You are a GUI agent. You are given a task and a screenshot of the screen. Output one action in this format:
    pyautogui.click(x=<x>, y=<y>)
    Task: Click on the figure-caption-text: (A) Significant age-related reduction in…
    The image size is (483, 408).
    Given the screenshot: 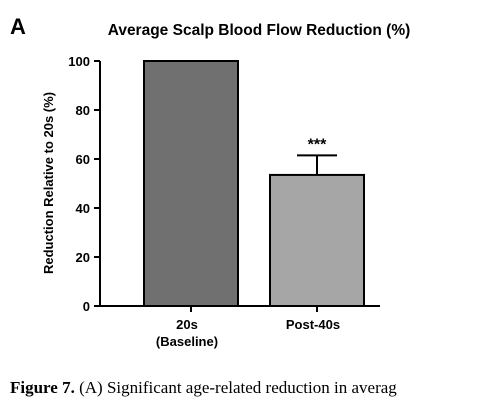 What is the action you would take?
    pyautogui.click(x=238, y=387)
    